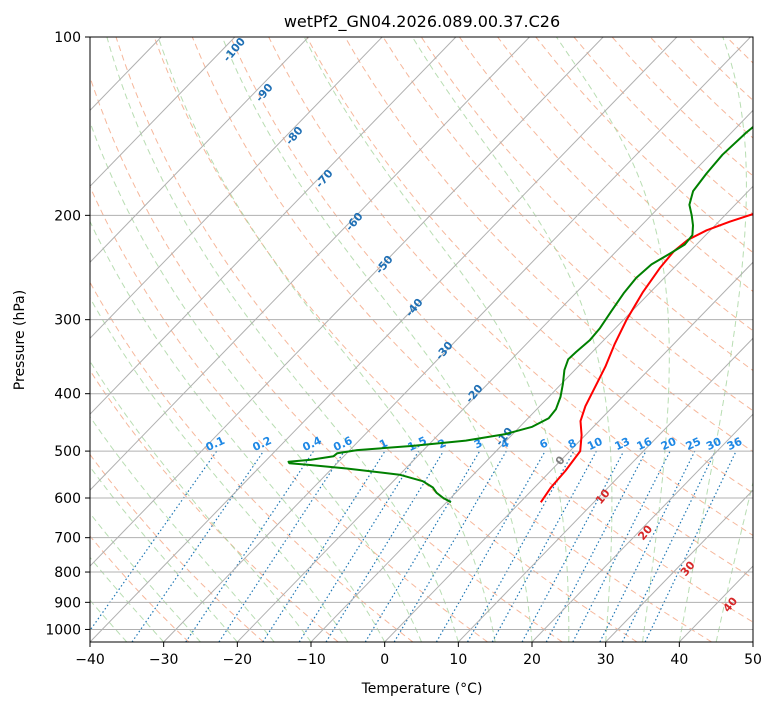  Describe the element at coordinates (67, 603) in the screenshot. I see `y-tick-label: 900` at that location.